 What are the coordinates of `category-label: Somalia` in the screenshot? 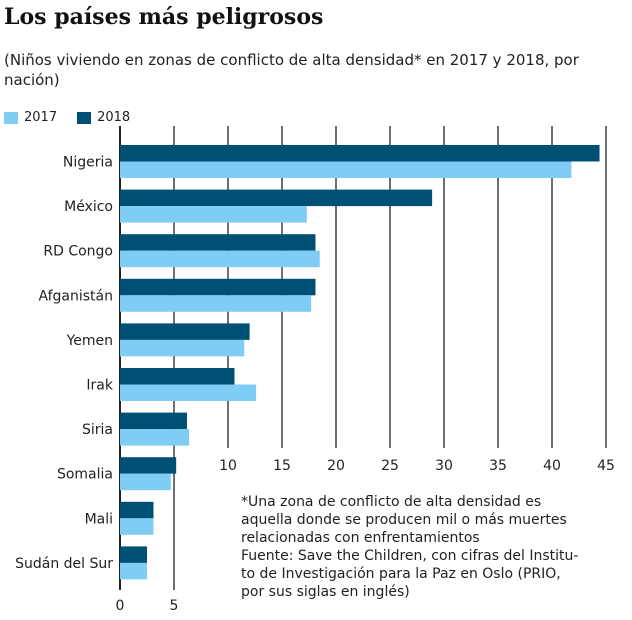 It's located at (85, 475).